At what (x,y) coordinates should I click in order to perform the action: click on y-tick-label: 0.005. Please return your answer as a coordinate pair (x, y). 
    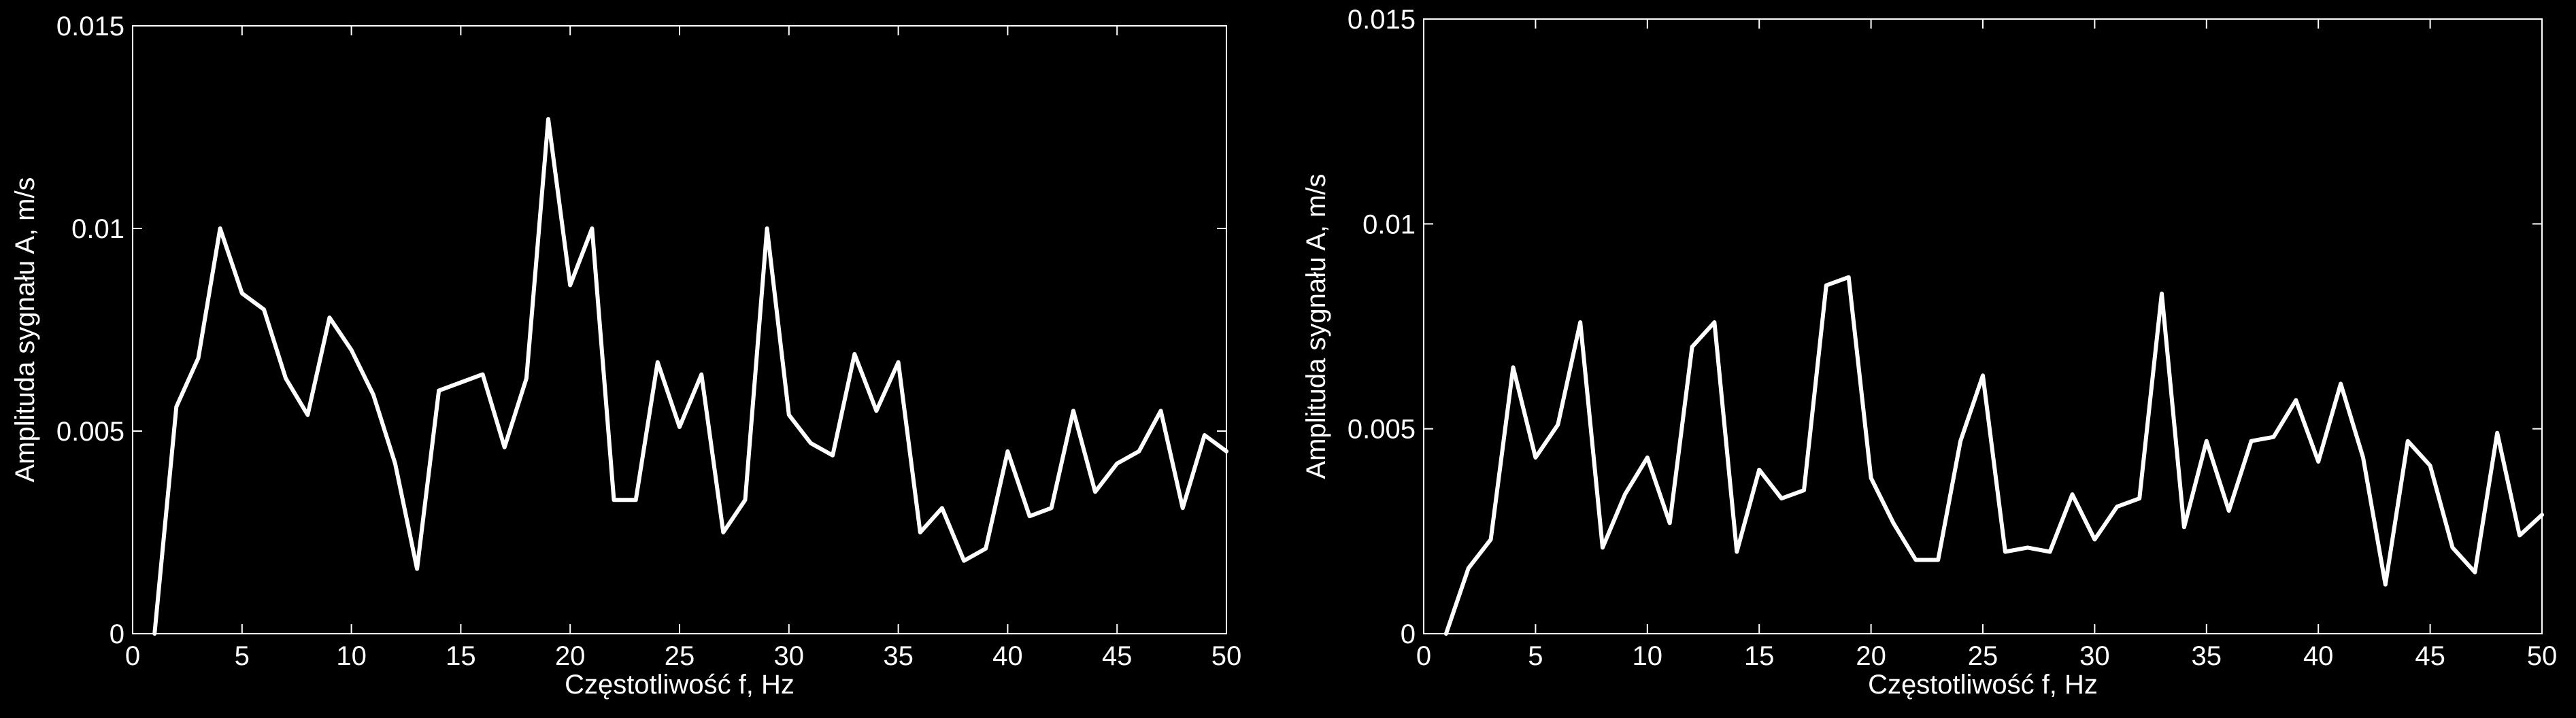
    Looking at the image, I should click on (90, 432).